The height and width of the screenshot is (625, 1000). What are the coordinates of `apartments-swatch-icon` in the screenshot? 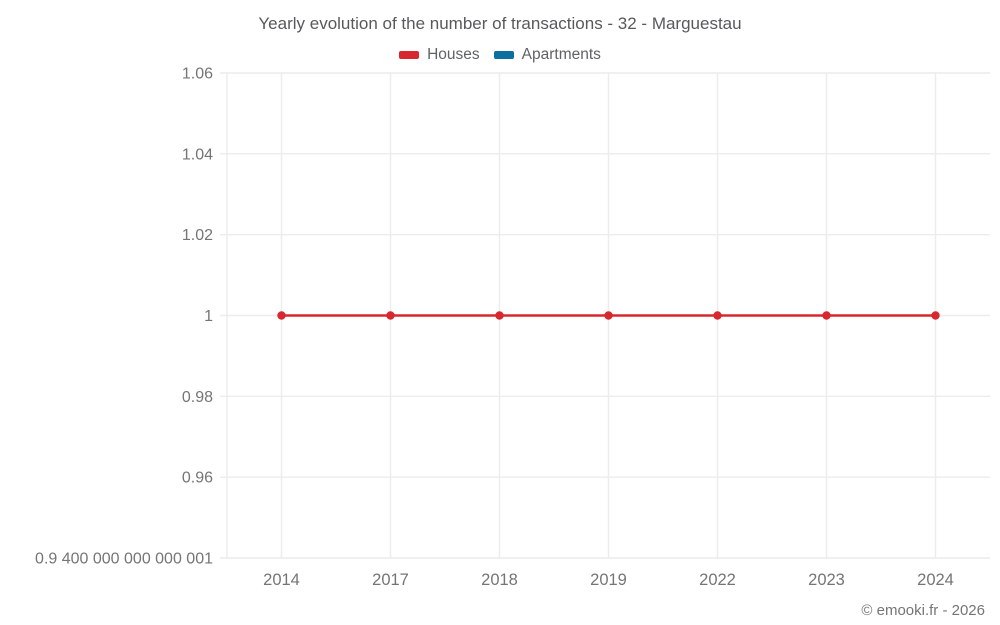 It's located at (503, 55).